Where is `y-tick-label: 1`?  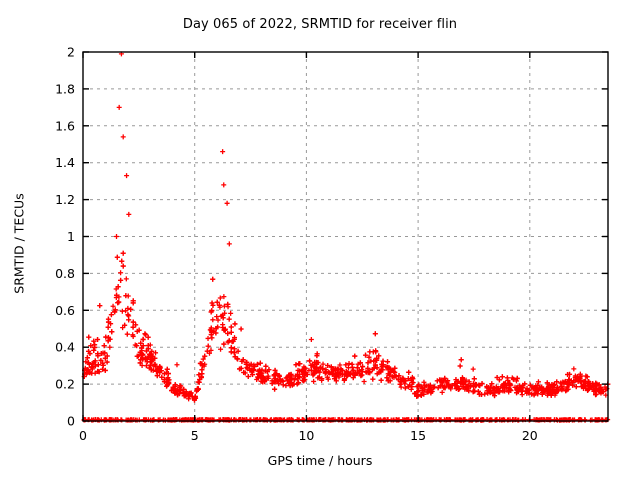
y-tick-label: 1 is located at coordinates (71, 236).